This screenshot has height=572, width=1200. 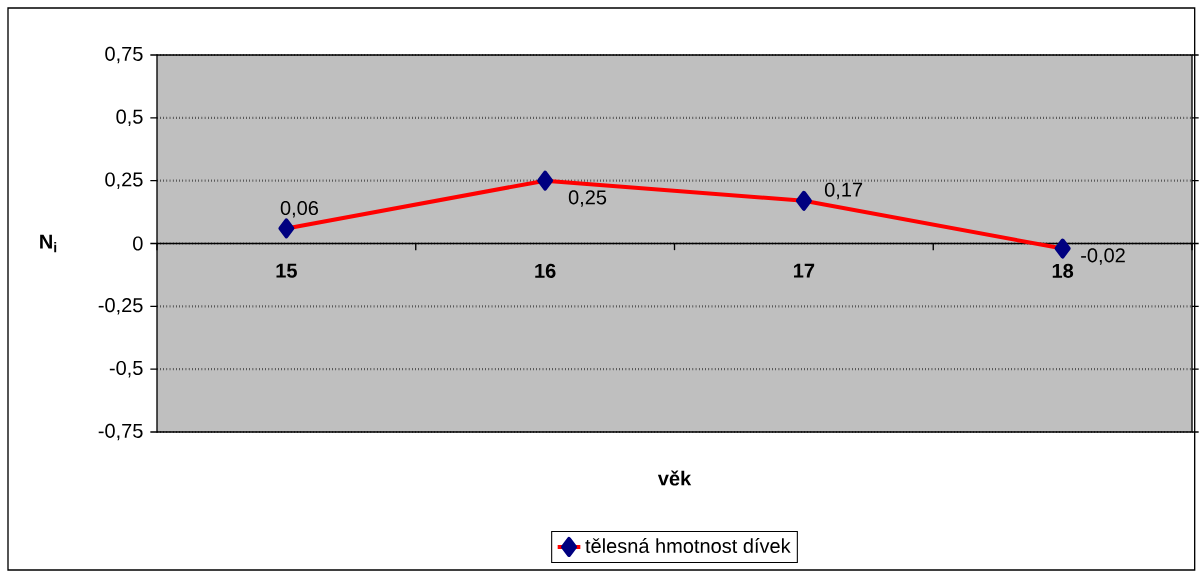 I want to click on data-label: -0,02, so click(x=1103, y=256).